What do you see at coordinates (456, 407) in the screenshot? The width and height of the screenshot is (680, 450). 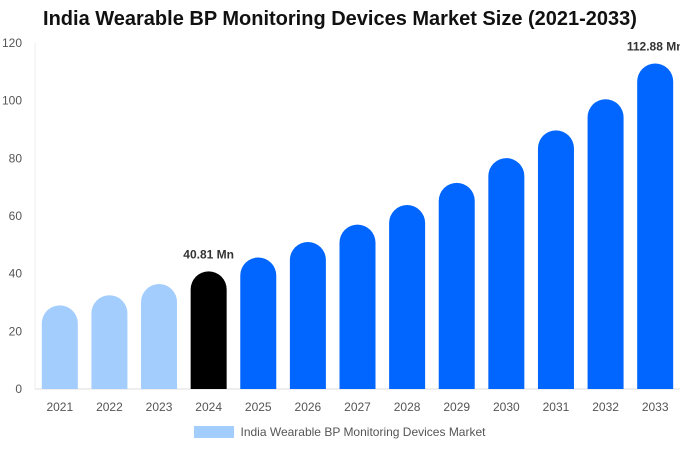 I see `x-tick-label: 2029` at bounding box center [456, 407].